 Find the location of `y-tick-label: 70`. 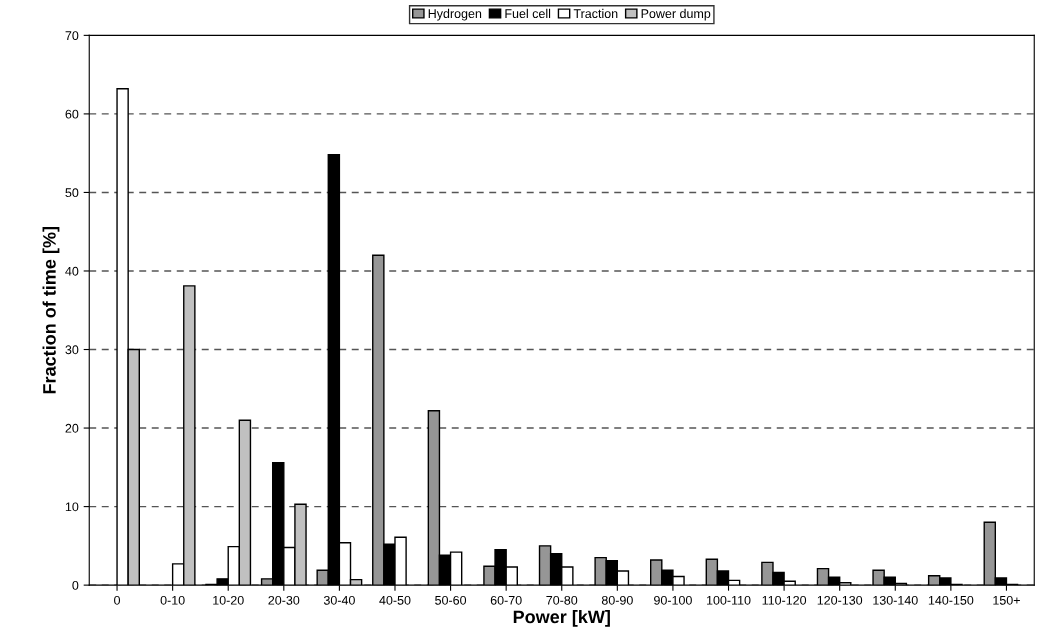

y-tick-label: 70 is located at coordinates (72, 36).